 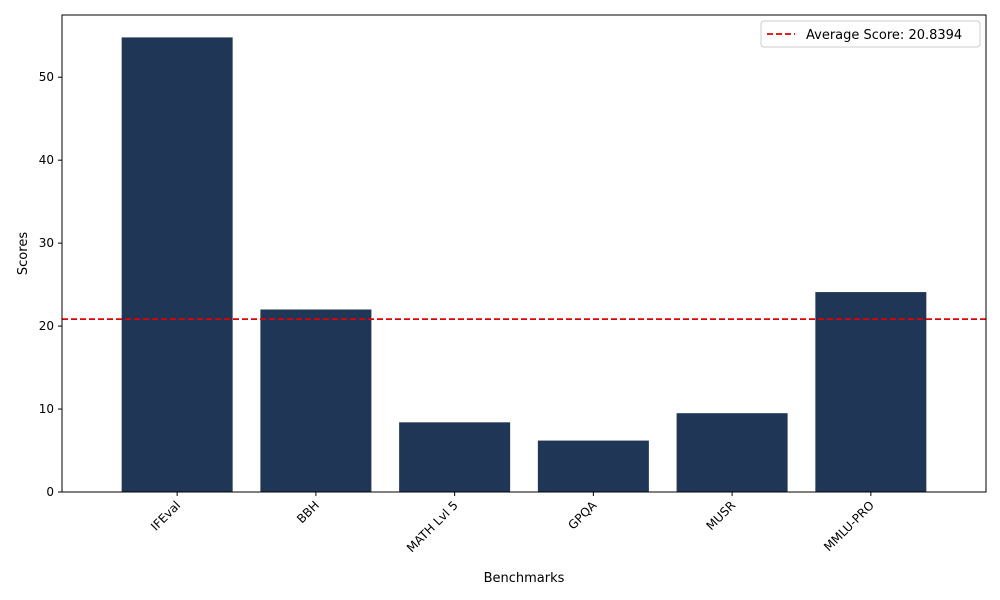 I want to click on x-tick-label: MATH Lvl 5, so click(x=432, y=526).